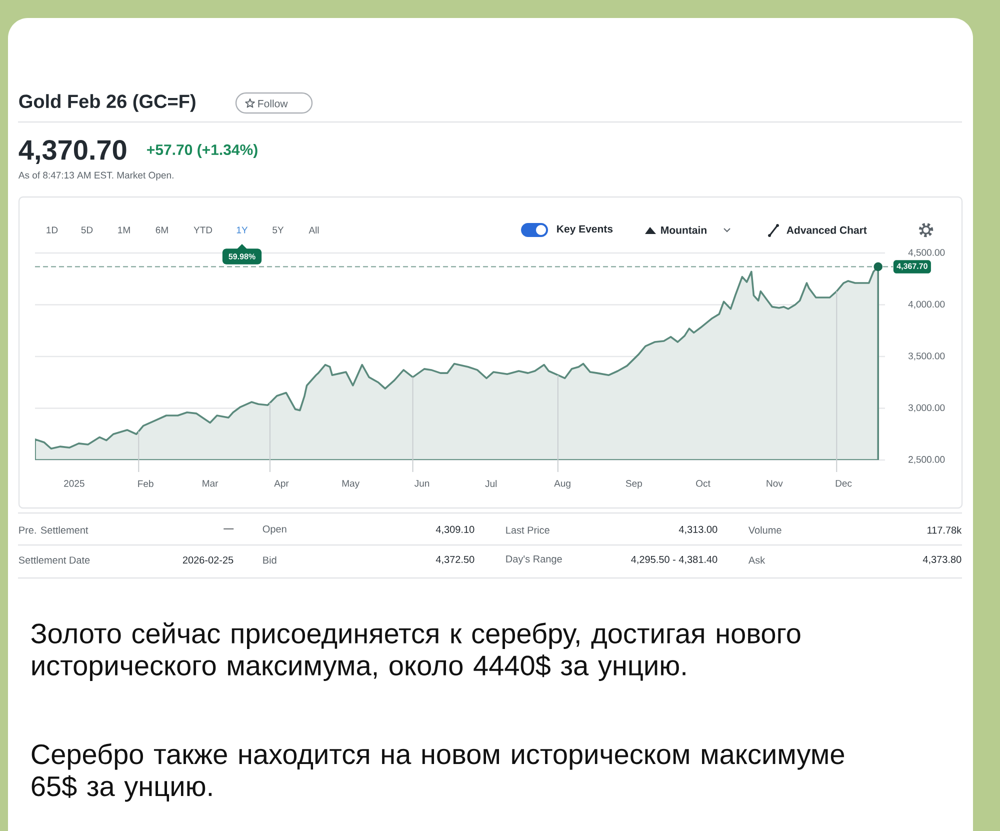  What do you see at coordinates (53, 530) in the screenshot?
I see `text: Pre. Settlement` at bounding box center [53, 530].